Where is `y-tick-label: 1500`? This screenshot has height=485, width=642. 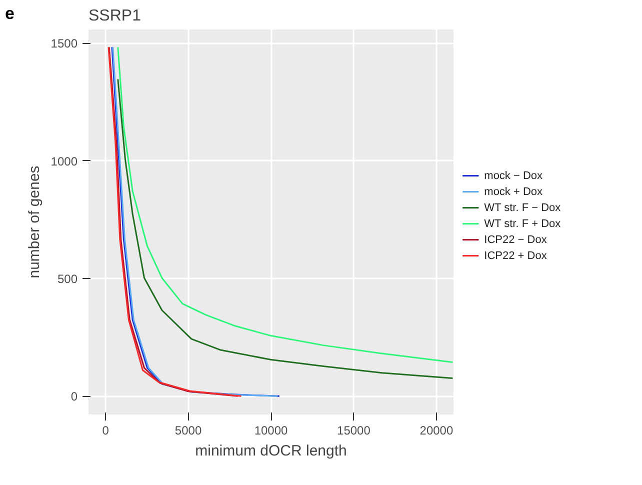
y-tick-label: 1500 is located at coordinates (64, 43).